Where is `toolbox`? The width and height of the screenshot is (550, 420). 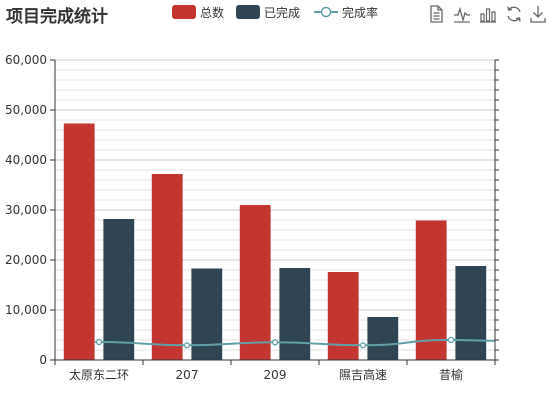 toolbox is located at coordinates (481, 15).